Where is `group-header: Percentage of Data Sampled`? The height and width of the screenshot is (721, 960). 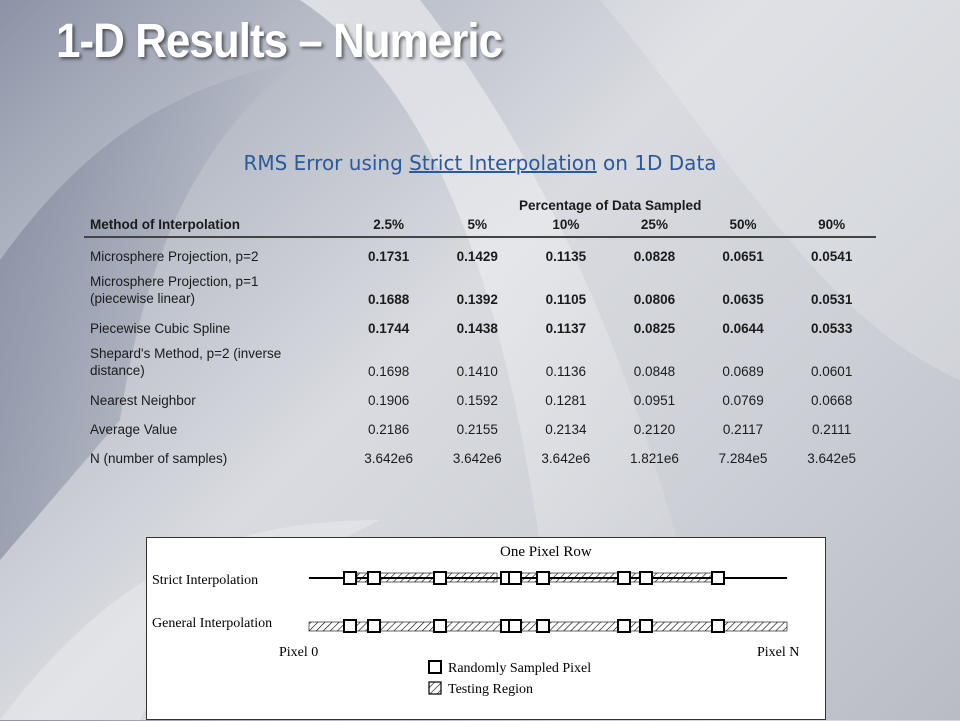
group-header: Percentage of Data Sampled is located at coordinates (610, 205).